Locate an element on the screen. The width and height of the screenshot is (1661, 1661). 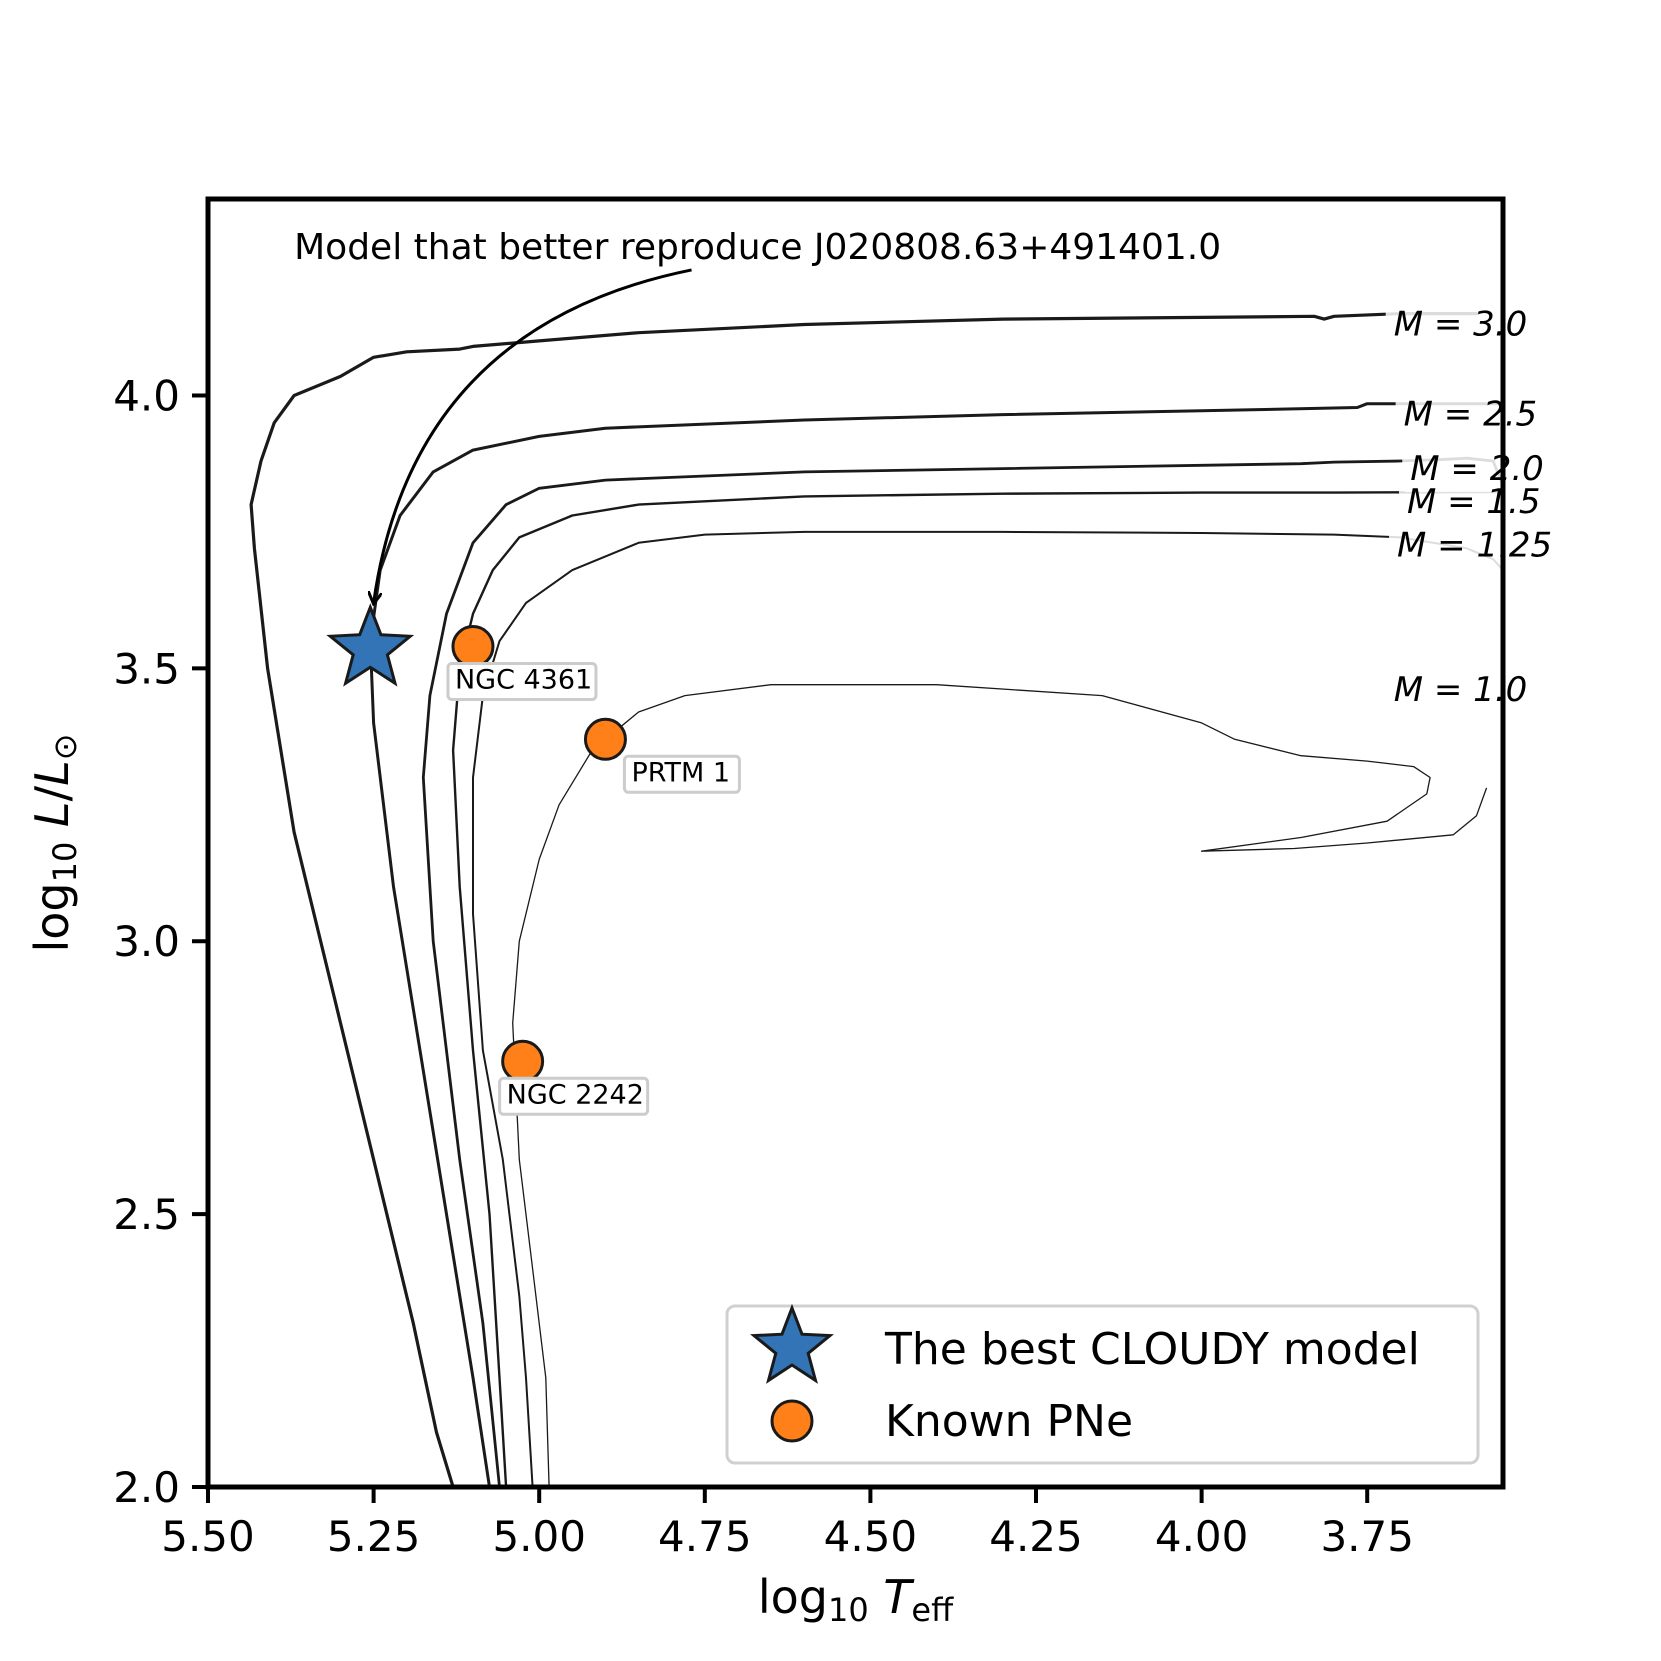
x-tick-label: 4.25 is located at coordinates (1036, 1536).